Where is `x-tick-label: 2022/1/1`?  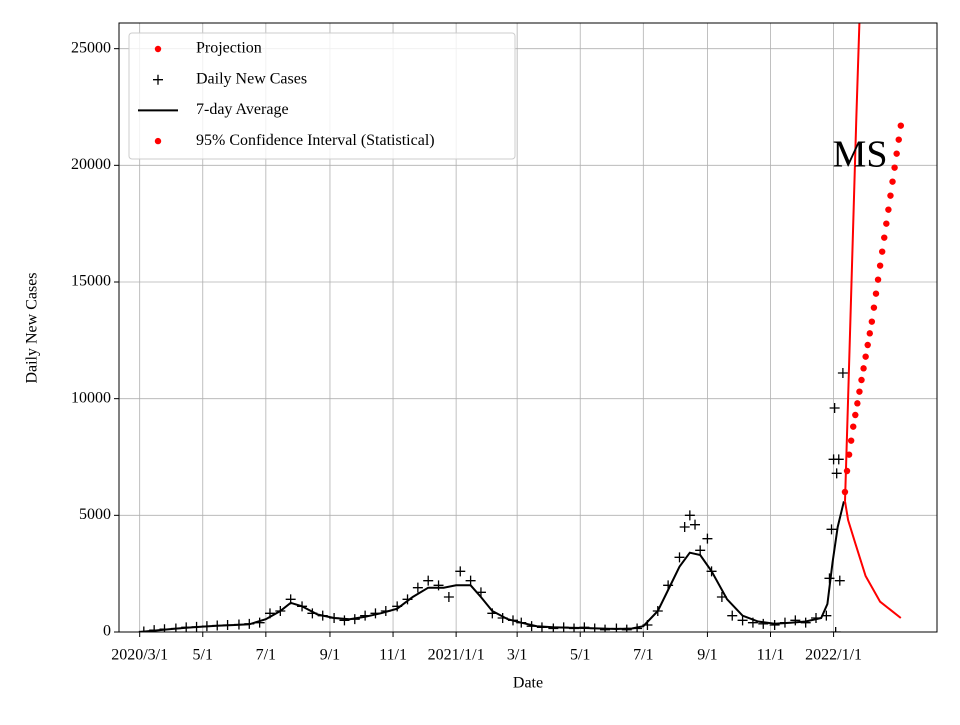 x-tick-label: 2022/1/1 is located at coordinates (833, 655).